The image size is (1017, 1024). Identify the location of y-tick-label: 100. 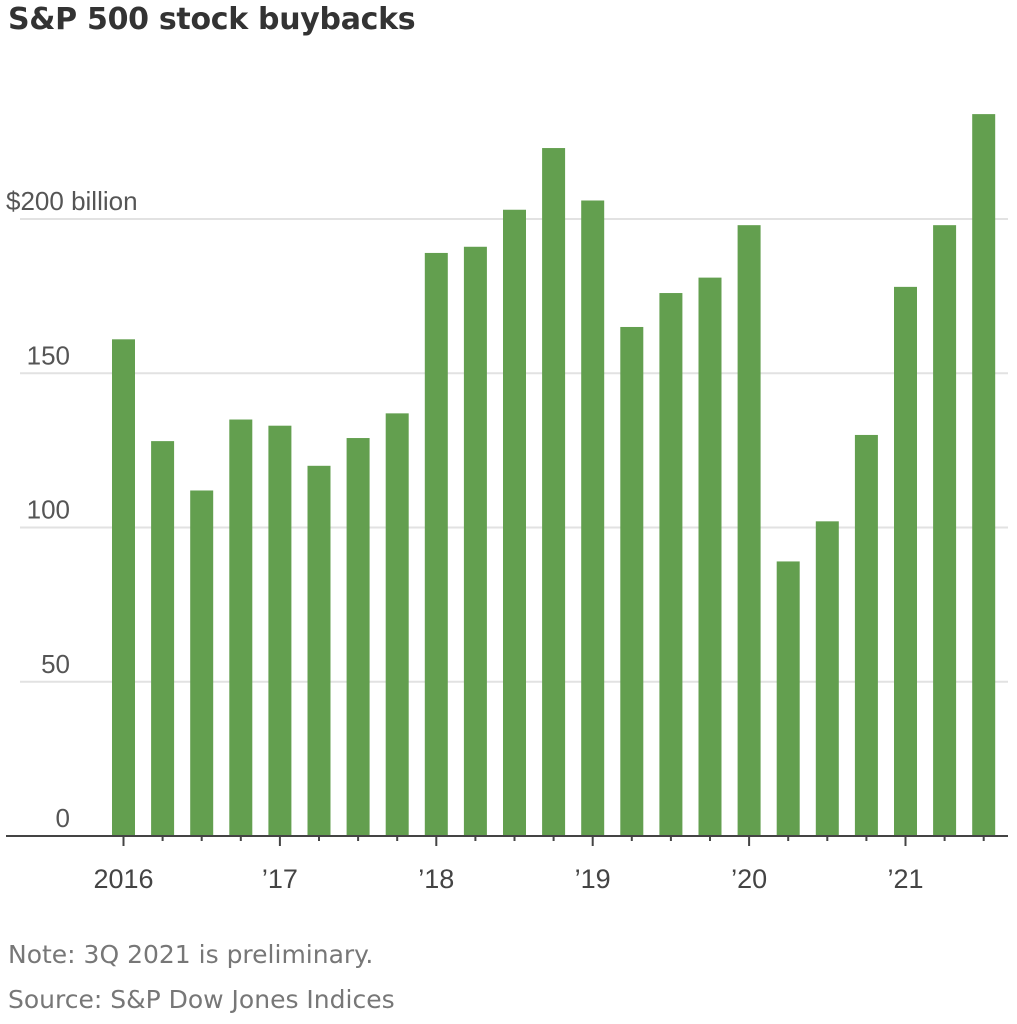
(48, 510).